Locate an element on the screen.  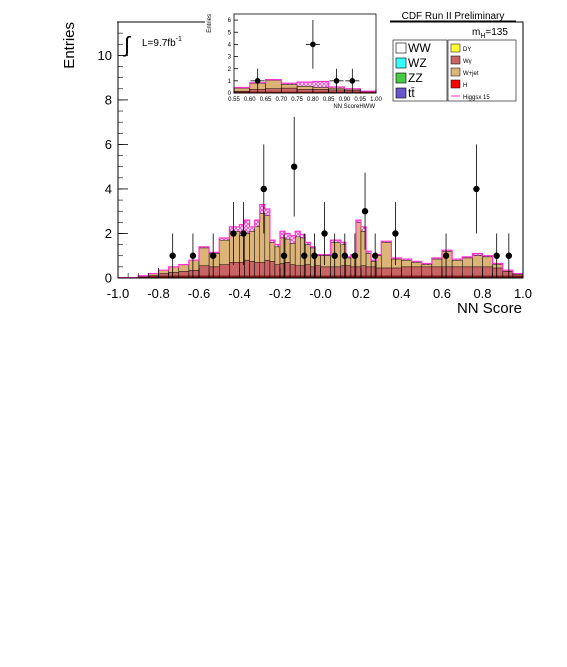
luminosity-label: ∫ L=9.7fb-1 is located at coordinates (155, 39).